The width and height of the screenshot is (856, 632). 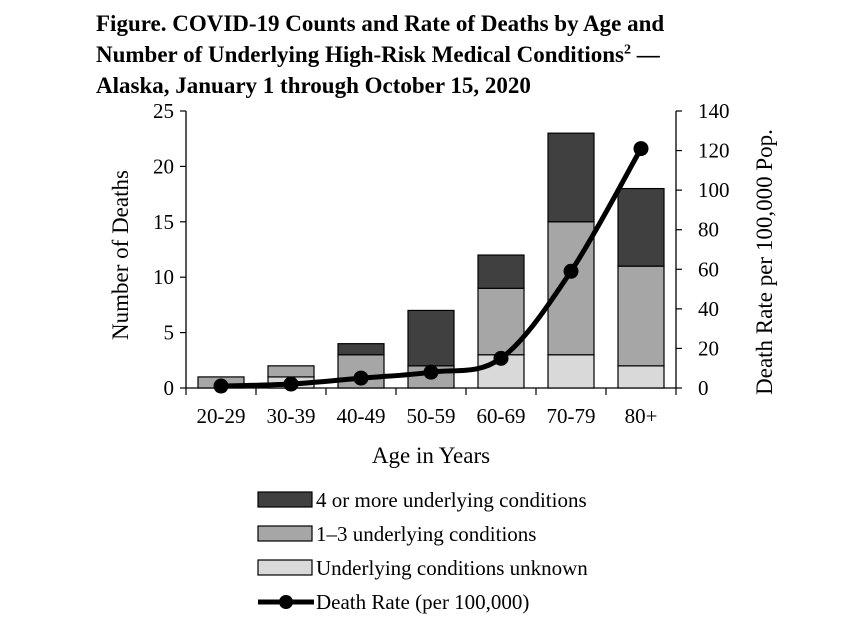 What do you see at coordinates (708, 269) in the screenshot?
I see `y2-tick-label: 60` at bounding box center [708, 269].